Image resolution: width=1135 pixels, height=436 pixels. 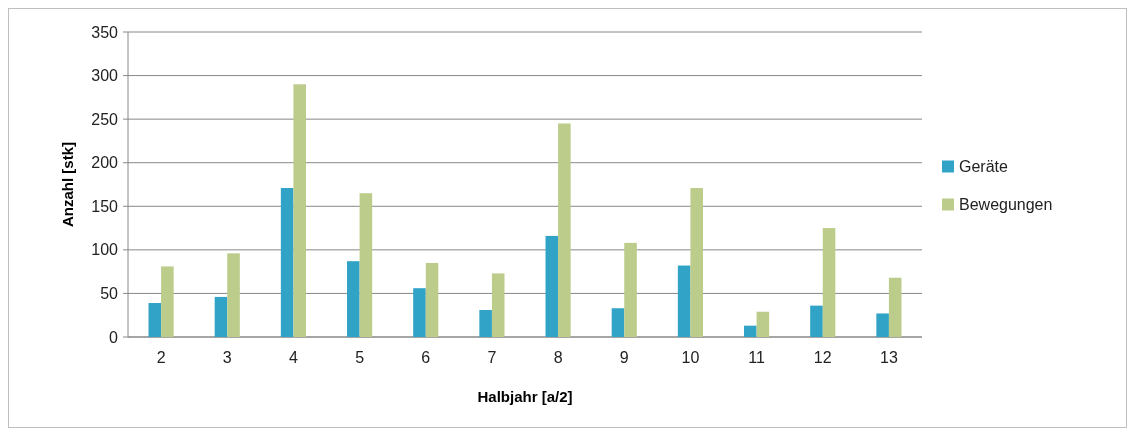 I want to click on x-tick-label: 8, so click(x=558, y=357).